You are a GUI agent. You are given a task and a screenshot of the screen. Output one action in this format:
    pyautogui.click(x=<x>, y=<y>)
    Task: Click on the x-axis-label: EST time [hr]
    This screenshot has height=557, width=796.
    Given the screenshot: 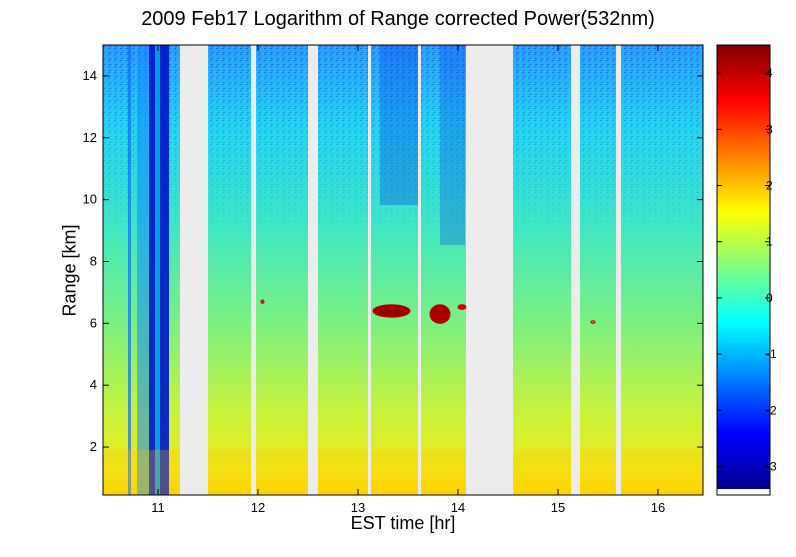 What is the action you would take?
    pyautogui.click(x=403, y=523)
    